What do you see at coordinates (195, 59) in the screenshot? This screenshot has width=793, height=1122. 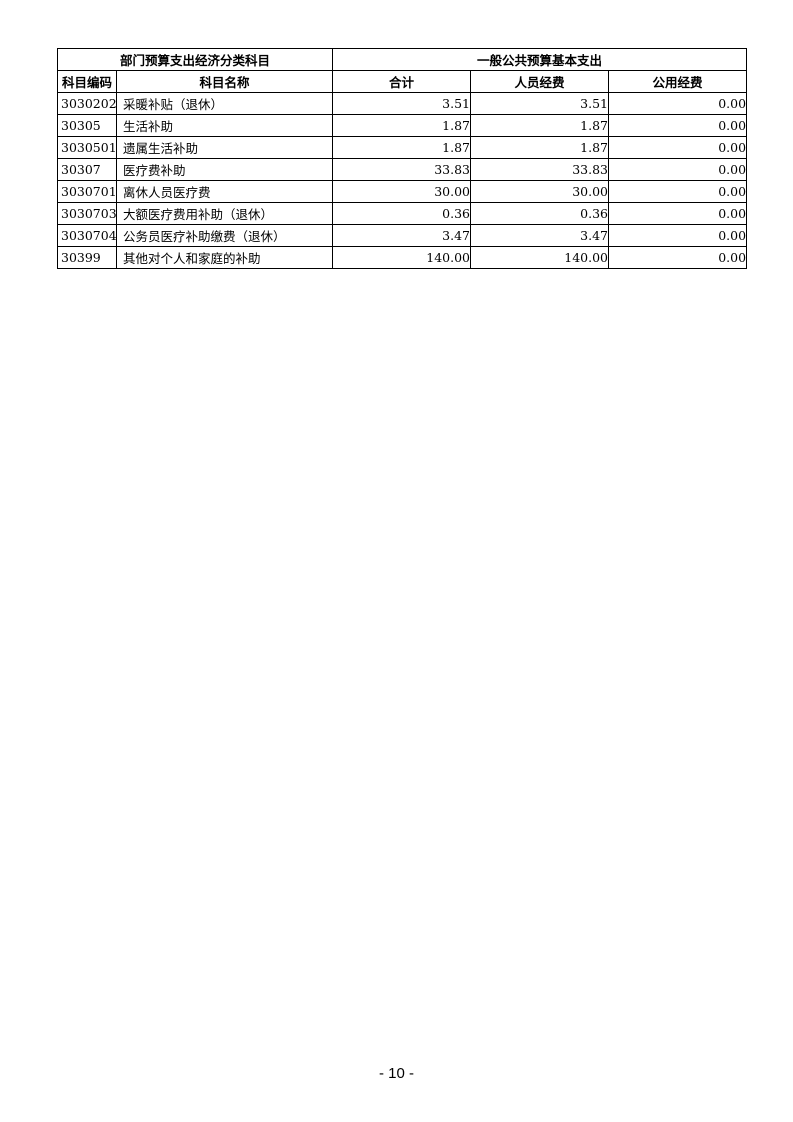 I see `group-header-classification: 部门预算支出经济分类科目` at bounding box center [195, 59].